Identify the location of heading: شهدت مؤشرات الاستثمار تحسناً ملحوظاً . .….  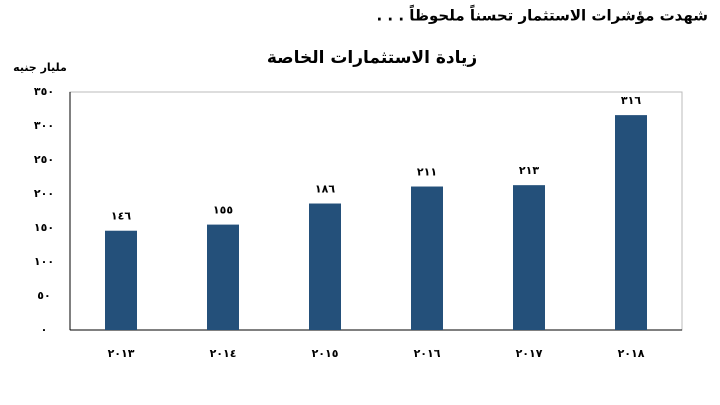
(542, 14).